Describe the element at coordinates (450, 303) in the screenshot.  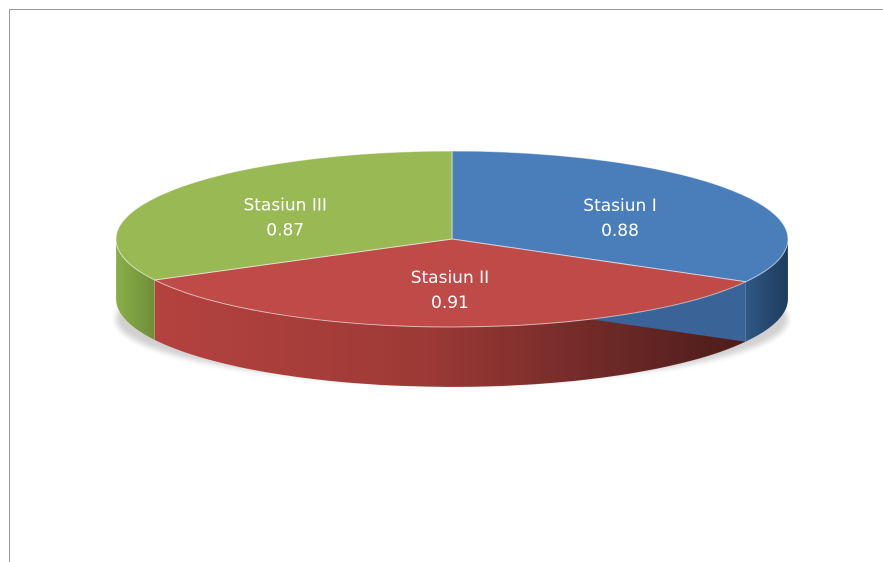
I see `slice-value-2: 0.91` at that location.